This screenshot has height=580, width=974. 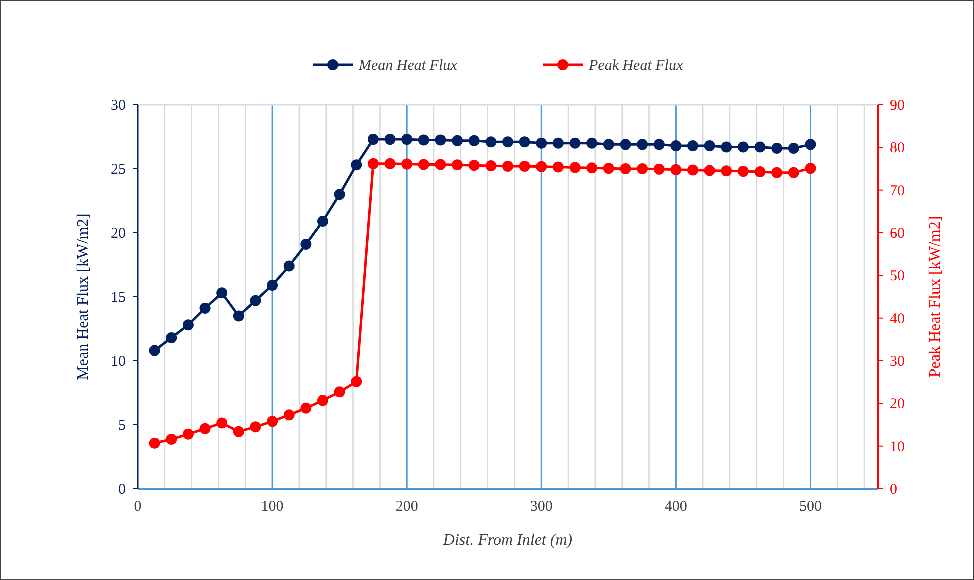 I want to click on y2-tick-label: 60, so click(x=897, y=234).